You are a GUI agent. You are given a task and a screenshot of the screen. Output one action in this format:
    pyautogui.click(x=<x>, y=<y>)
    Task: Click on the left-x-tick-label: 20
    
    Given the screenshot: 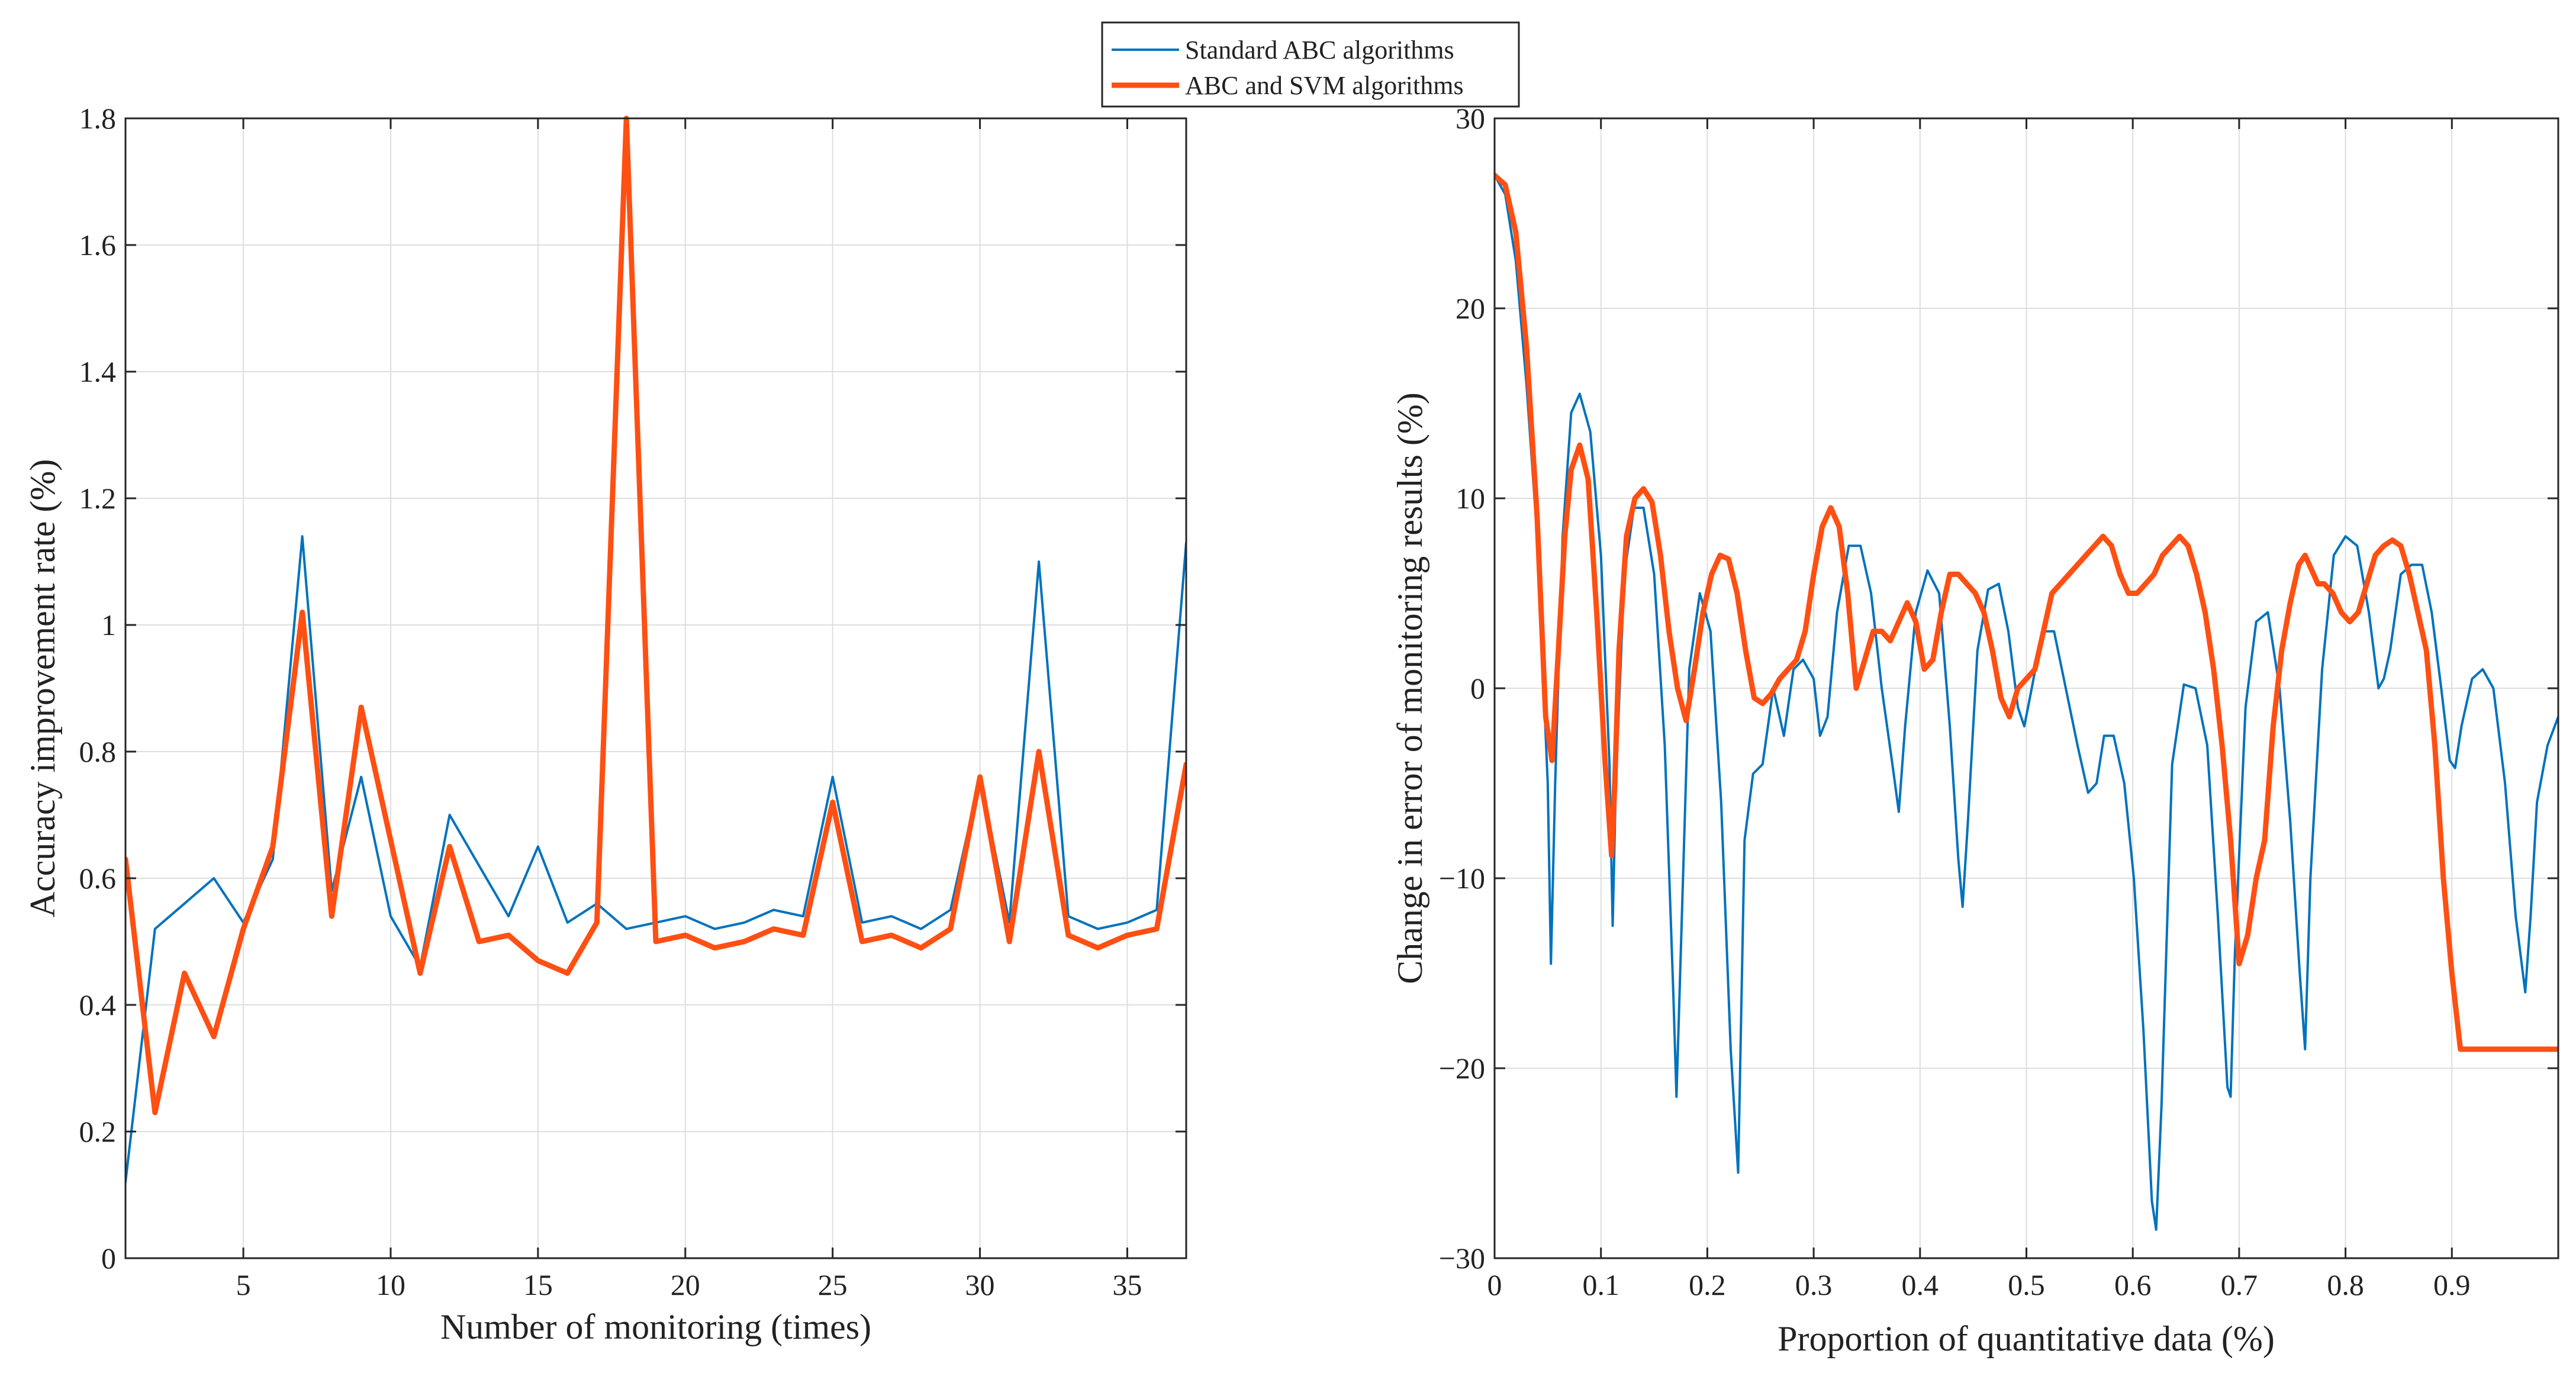 What is the action you would take?
    pyautogui.click(x=685, y=1284)
    